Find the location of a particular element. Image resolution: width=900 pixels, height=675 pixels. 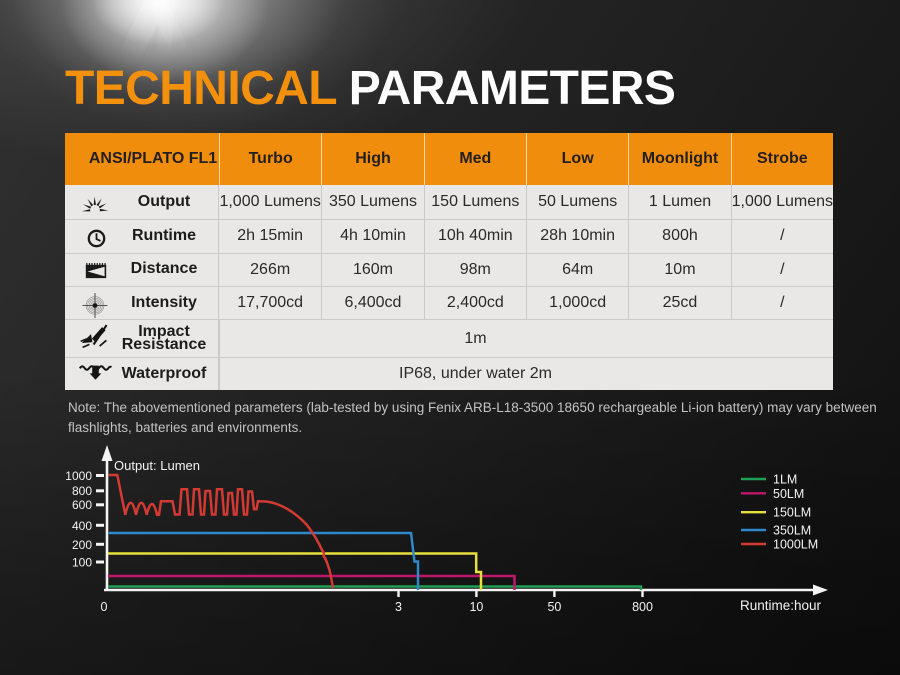

svg-text: 150LM is located at coordinates (792, 513).